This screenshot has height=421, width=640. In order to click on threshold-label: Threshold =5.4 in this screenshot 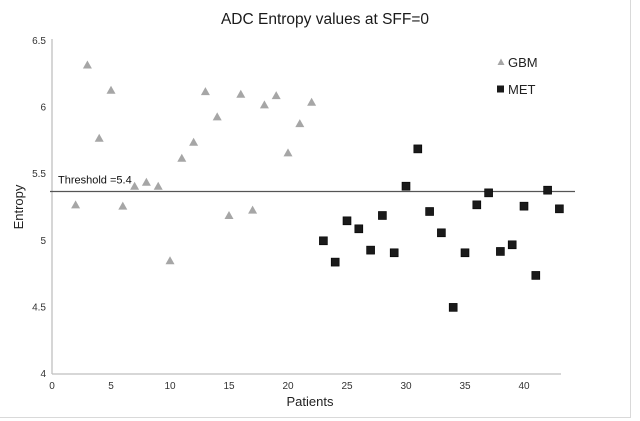, I will do `click(95, 181)`.